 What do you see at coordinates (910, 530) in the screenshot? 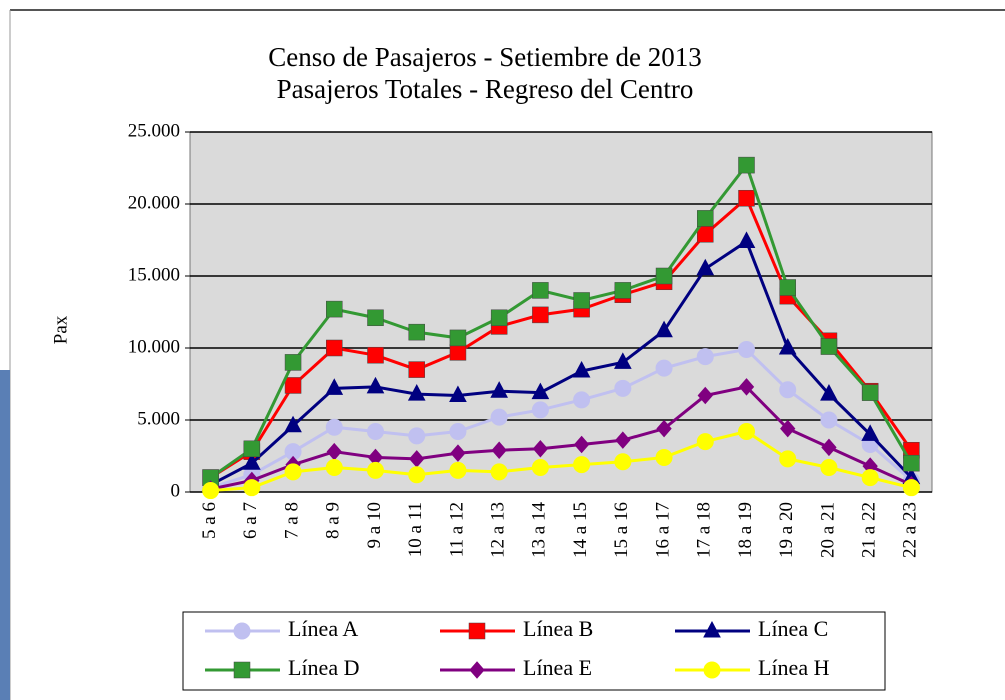
I see `x-tick-label: 22 a 23` at bounding box center [910, 530].